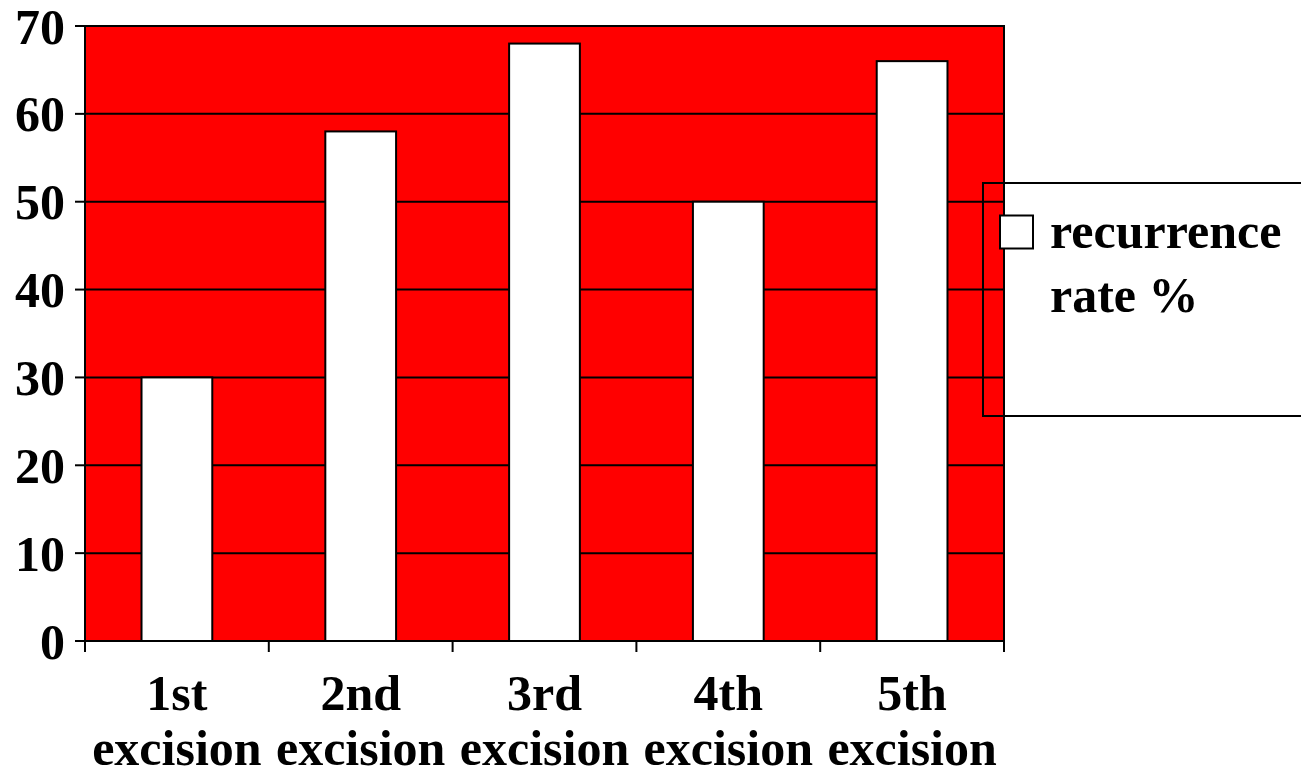 This screenshot has width=1301, height=771. I want to click on y-tick-label: 20, so click(40, 465).